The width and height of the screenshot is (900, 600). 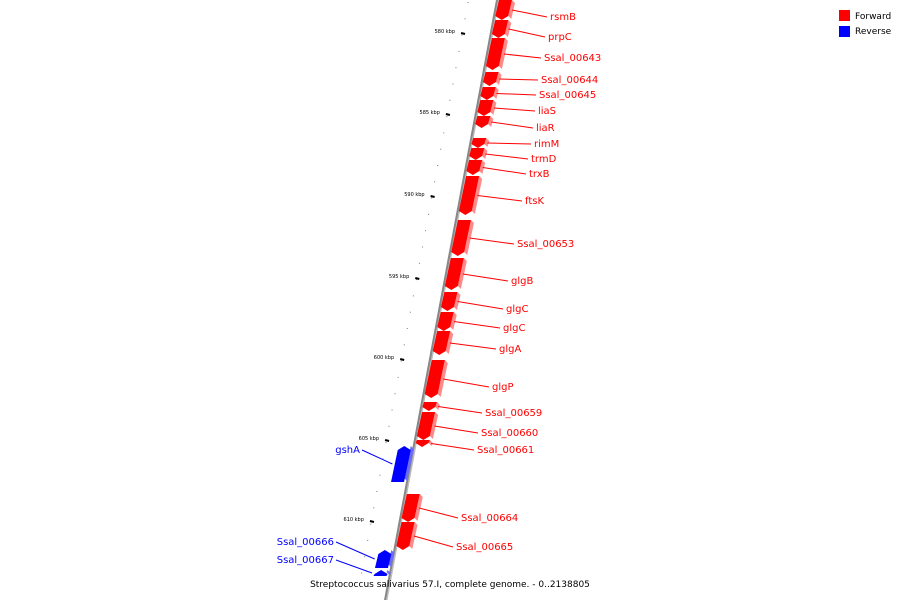 I want to click on gene-ssal_00664-arrow, so click(x=412, y=508).